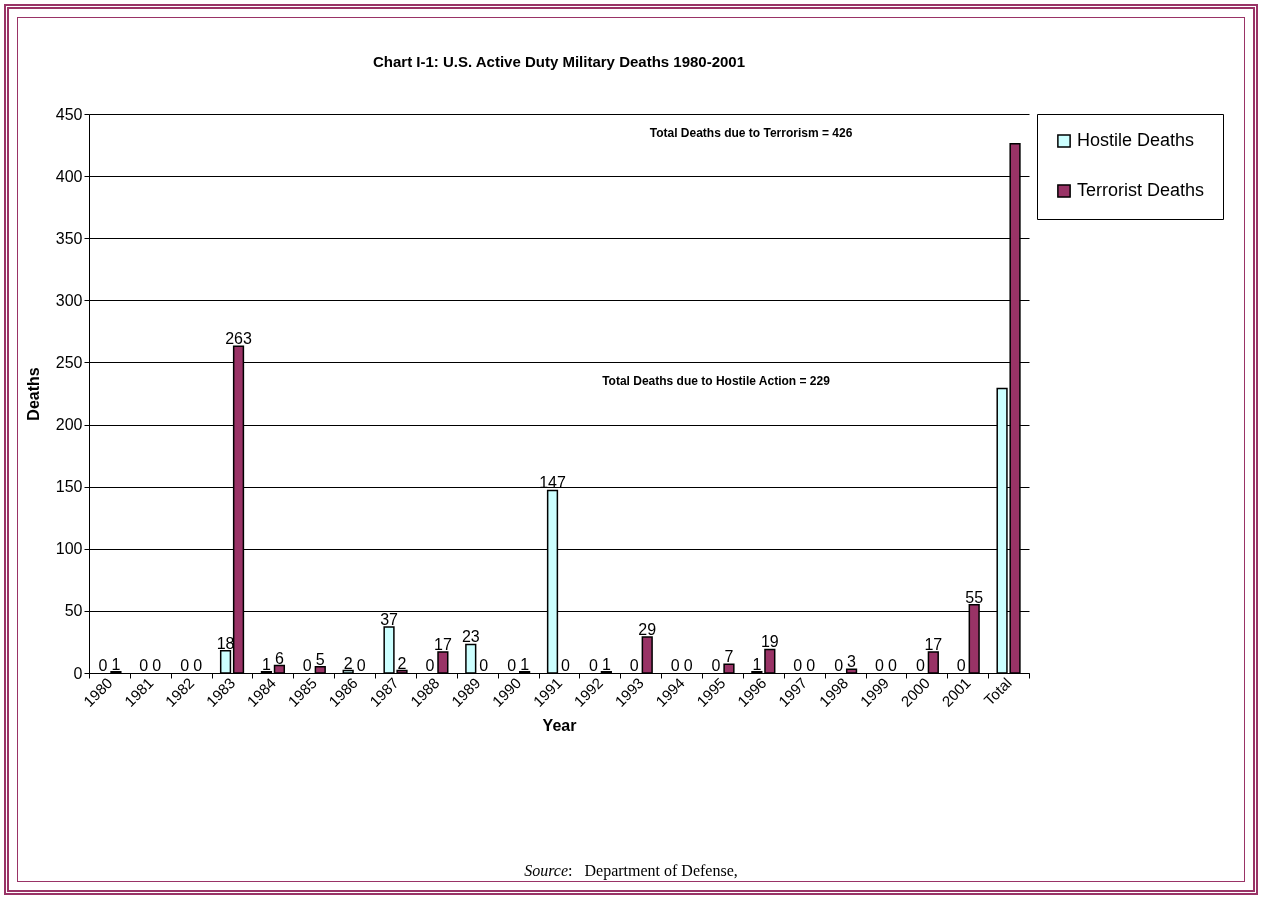  I want to click on data-label: 23, so click(470, 637).